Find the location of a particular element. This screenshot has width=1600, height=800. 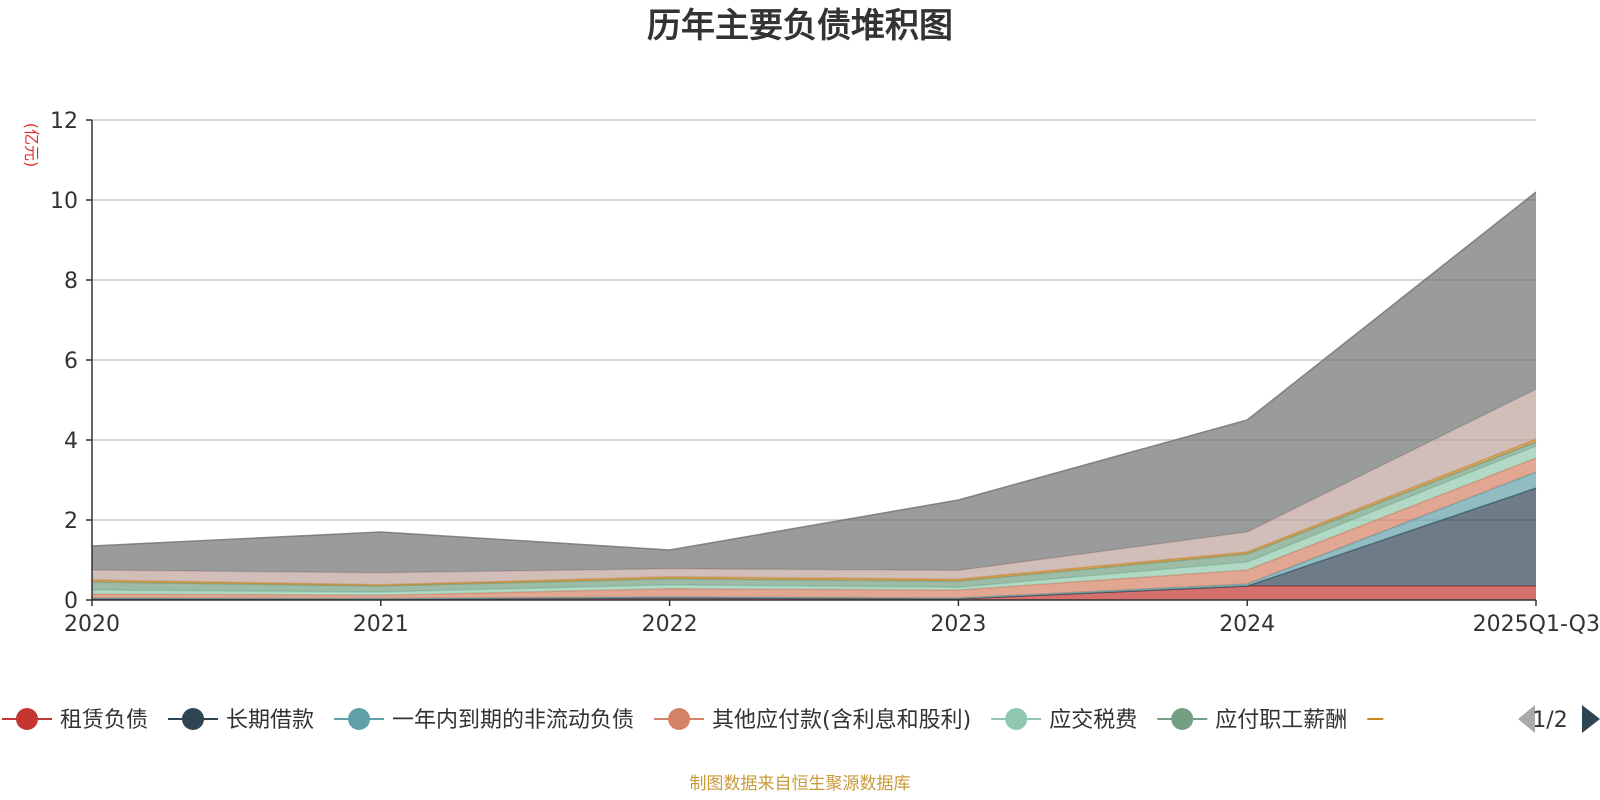

legend-item: 应付职工薪酬 is located at coordinates (1252, 720).